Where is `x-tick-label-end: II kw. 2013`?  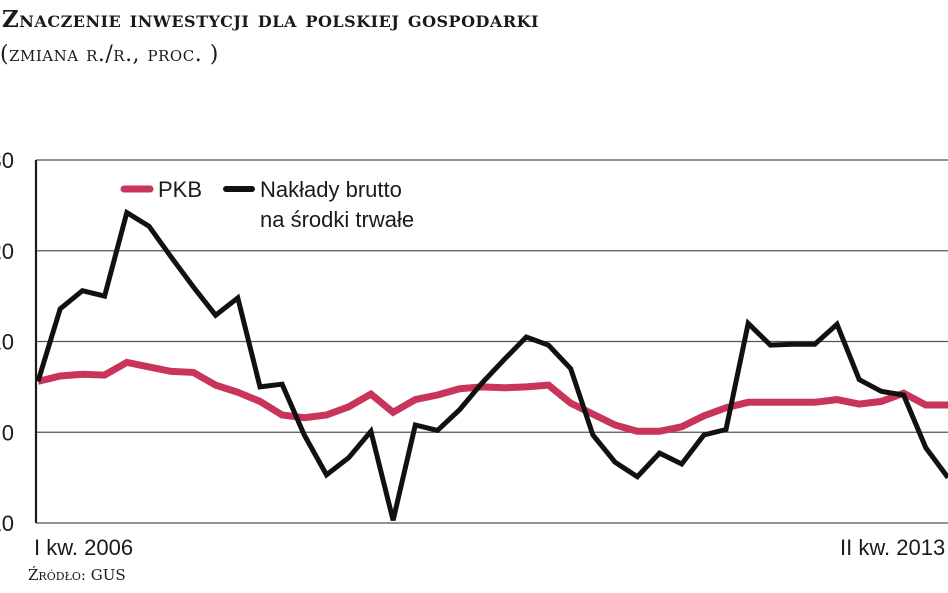
x-tick-label-end: II kw. 2013 is located at coordinates (892, 547).